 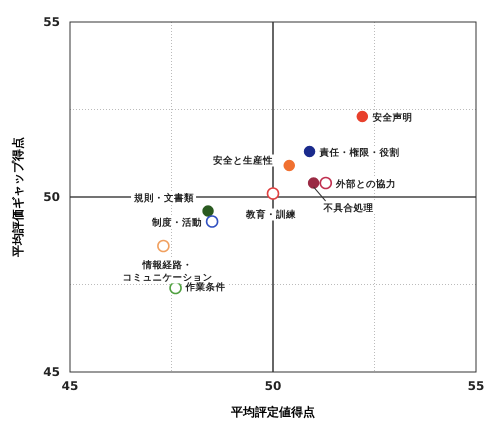 I want to click on y-axis-title: 平均評価ギャップ得点, so click(x=18, y=197).